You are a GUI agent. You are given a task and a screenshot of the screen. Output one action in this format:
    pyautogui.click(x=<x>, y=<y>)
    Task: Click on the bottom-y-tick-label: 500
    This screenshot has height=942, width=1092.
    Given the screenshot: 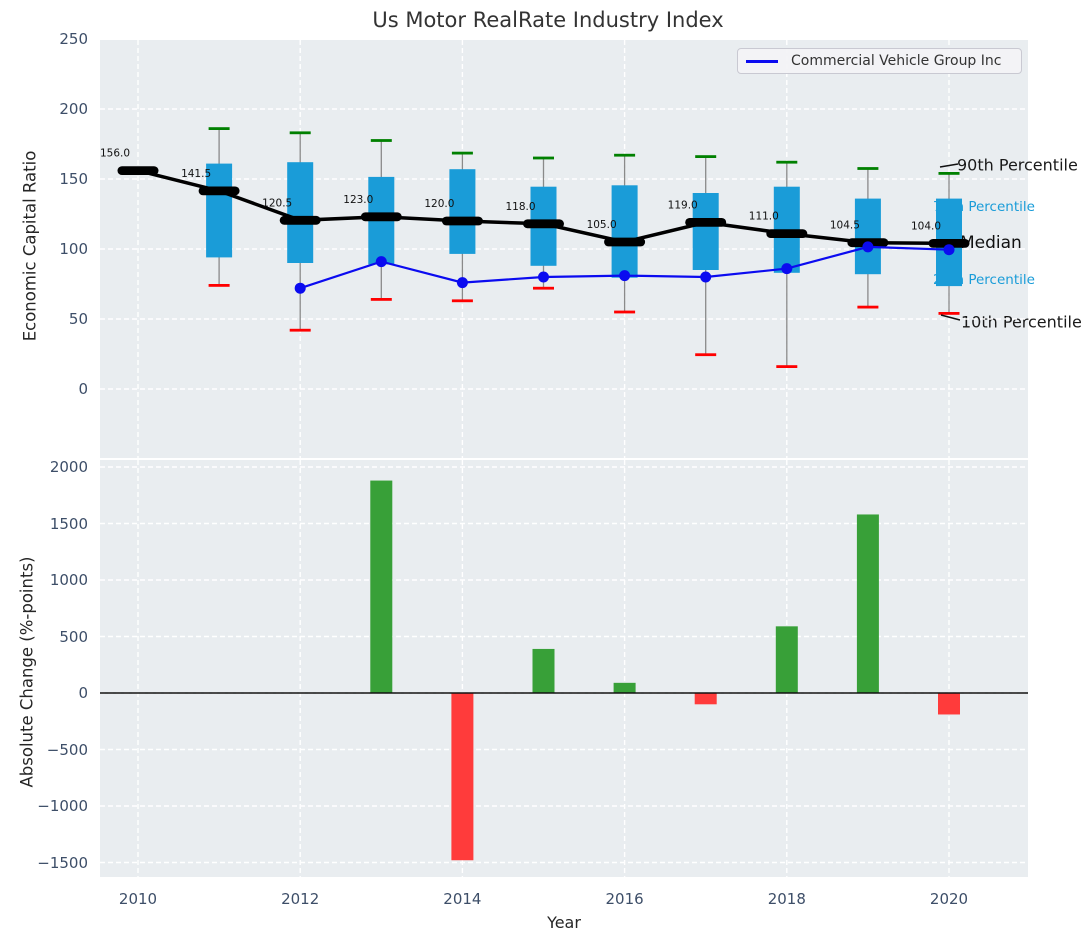 What is the action you would take?
    pyautogui.click(x=73, y=636)
    